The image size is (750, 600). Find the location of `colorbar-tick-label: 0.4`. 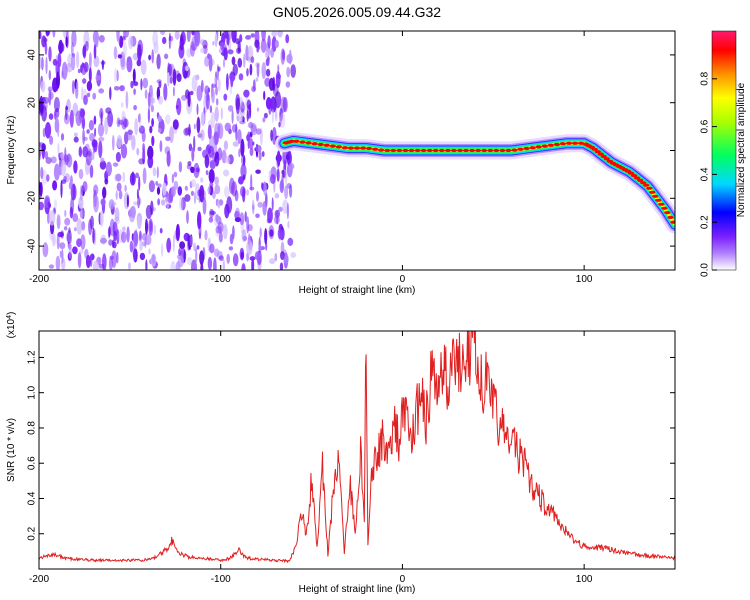

colorbar-tick-label: 0.4 is located at coordinates (705, 174).